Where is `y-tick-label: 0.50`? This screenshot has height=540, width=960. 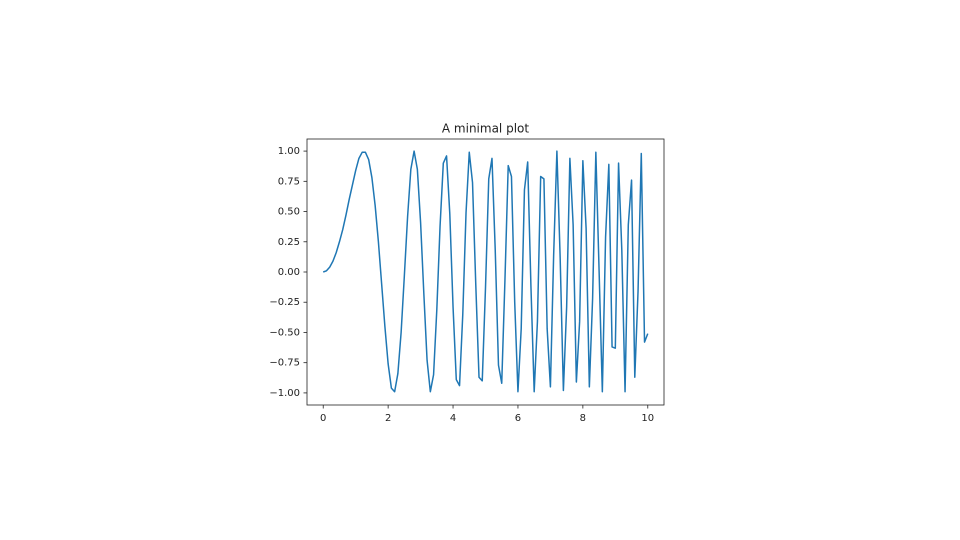
y-tick-label: 0.50 is located at coordinates (289, 212).